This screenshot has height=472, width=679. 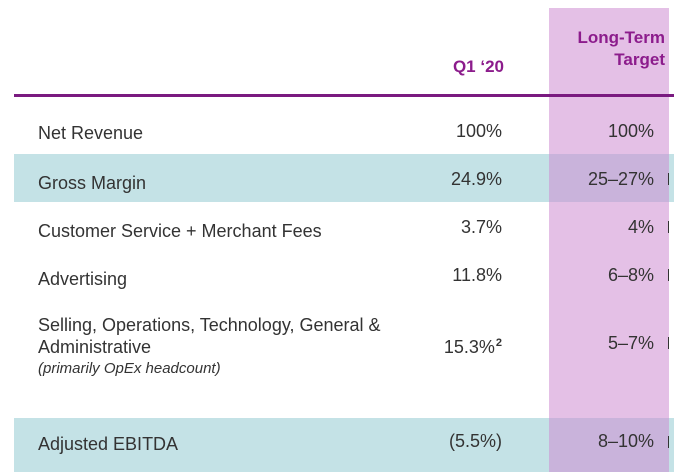 What do you see at coordinates (621, 37) in the screenshot?
I see `header-target-line1: Long-Term` at bounding box center [621, 37].